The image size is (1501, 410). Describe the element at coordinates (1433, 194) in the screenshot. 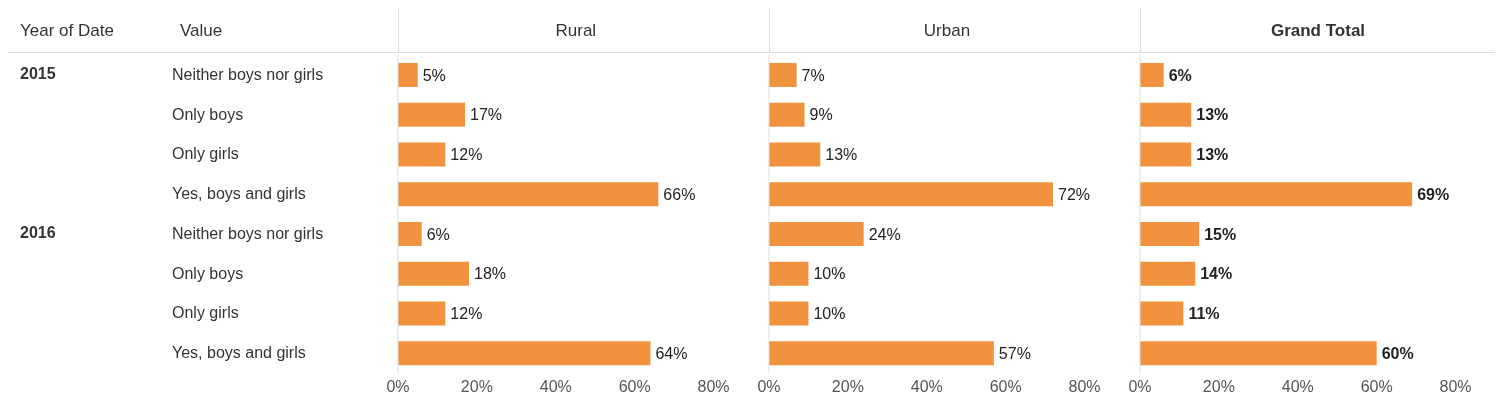

I see `data-label: 69%` at that location.